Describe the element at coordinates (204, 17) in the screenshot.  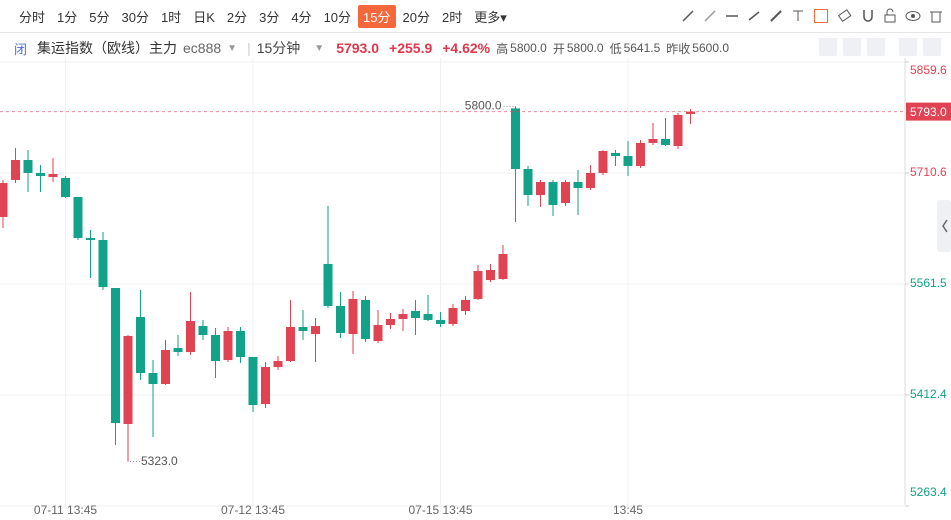
I see `period-tab: 日K` at that location.